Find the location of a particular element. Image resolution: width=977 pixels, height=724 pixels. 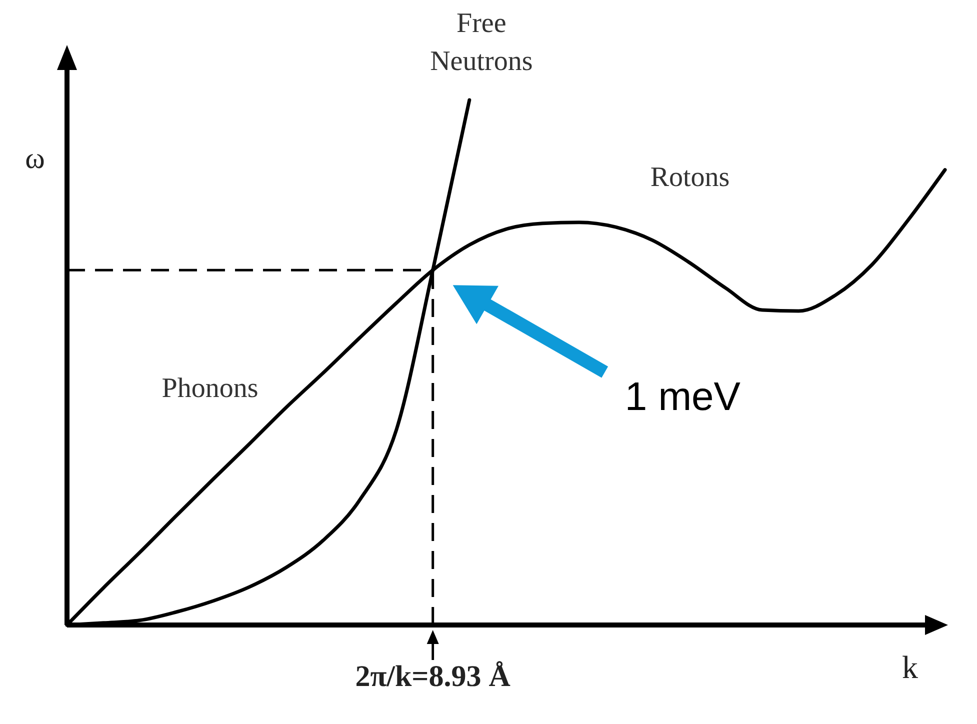

series-label: Free Neutrons is located at coordinates (481, 42).